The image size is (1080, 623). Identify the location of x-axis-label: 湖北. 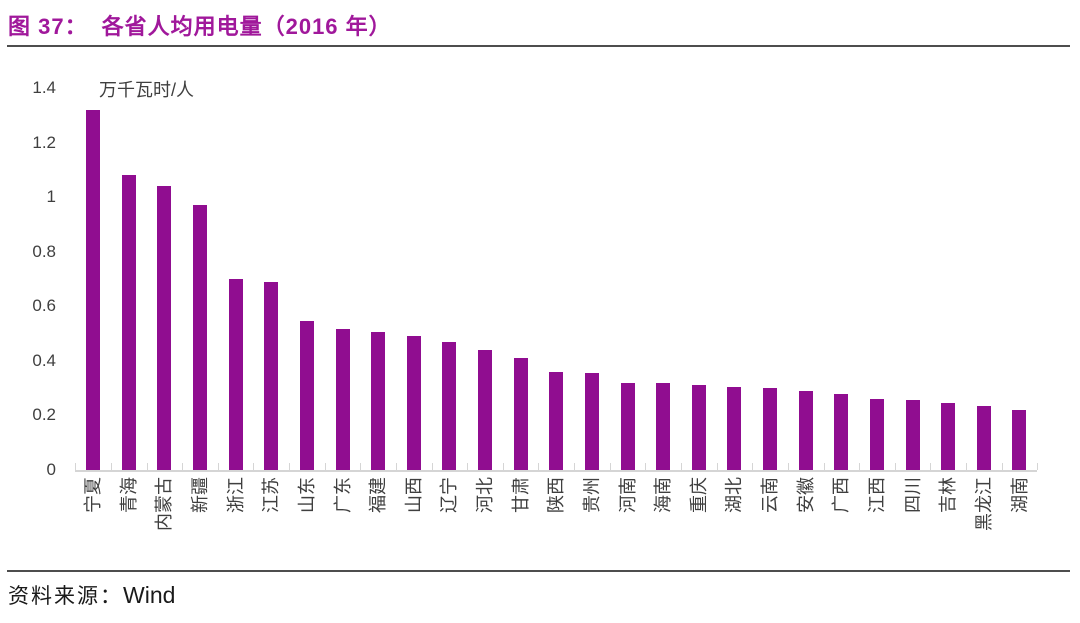
(734, 495).